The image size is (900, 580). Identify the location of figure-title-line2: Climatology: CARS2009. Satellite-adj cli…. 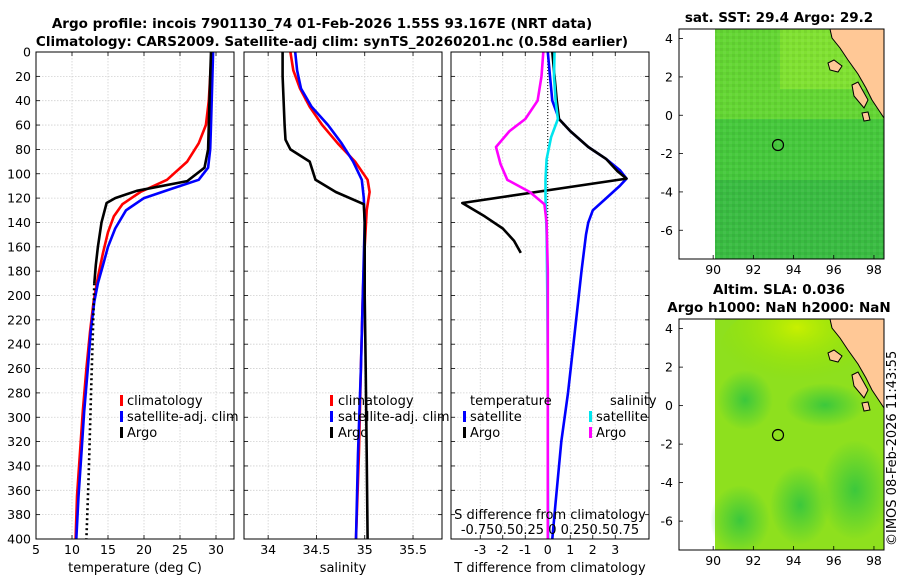
(332, 42).